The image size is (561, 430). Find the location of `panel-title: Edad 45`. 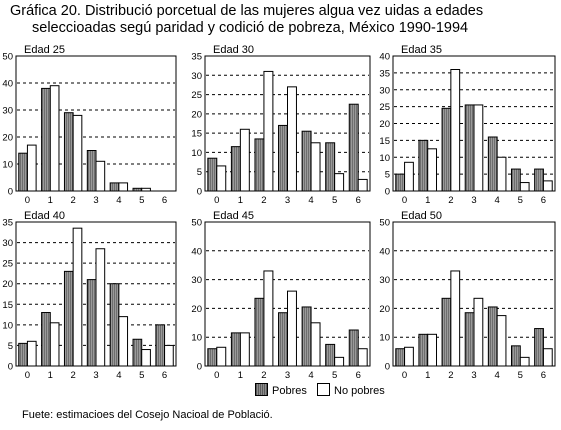

panel-title: Edad 45 is located at coordinates (233, 216).